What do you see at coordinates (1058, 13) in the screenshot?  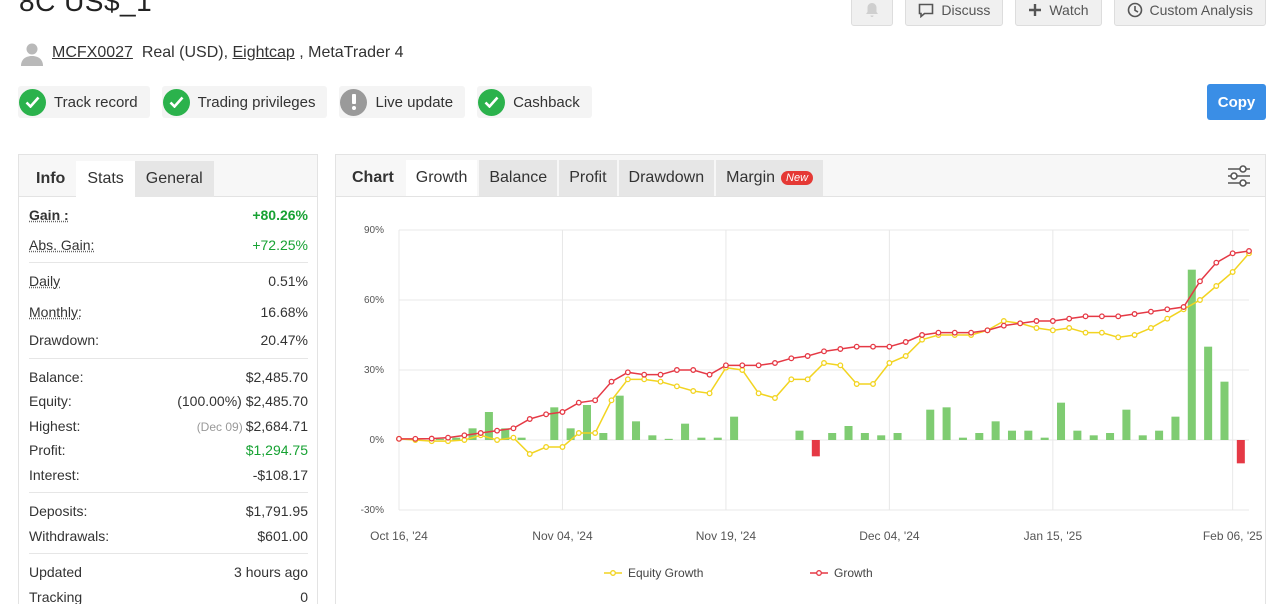 I see `watch-button: Watch` at bounding box center [1058, 13].